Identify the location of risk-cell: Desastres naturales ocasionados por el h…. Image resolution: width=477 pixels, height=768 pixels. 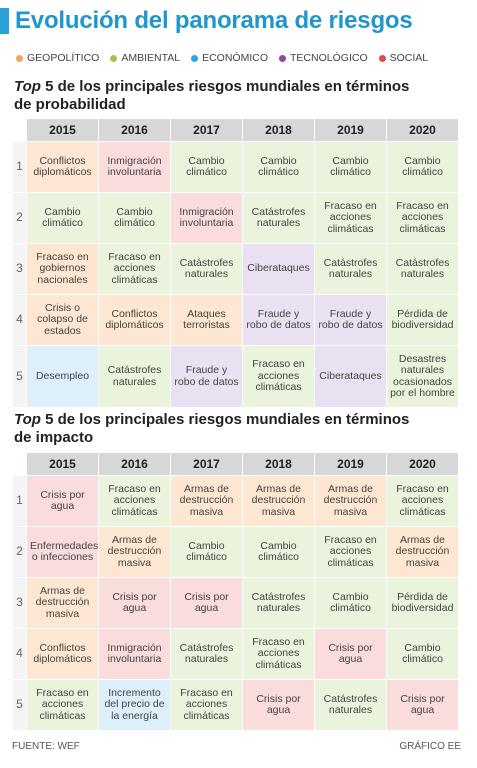
(422, 376).